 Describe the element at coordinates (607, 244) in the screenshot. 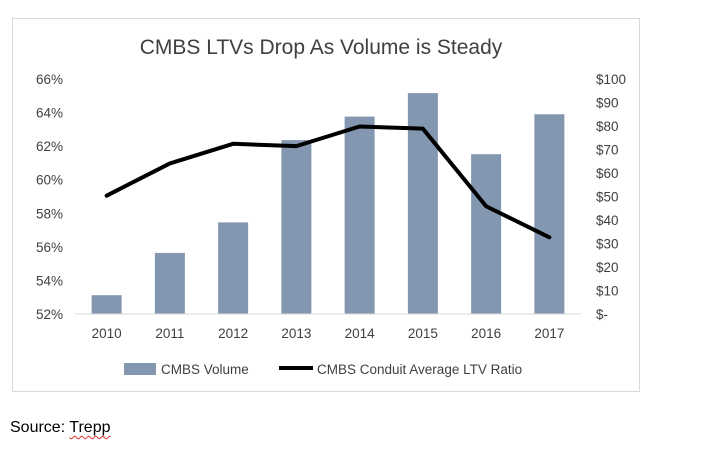

I see `right-tick-label: $30` at that location.